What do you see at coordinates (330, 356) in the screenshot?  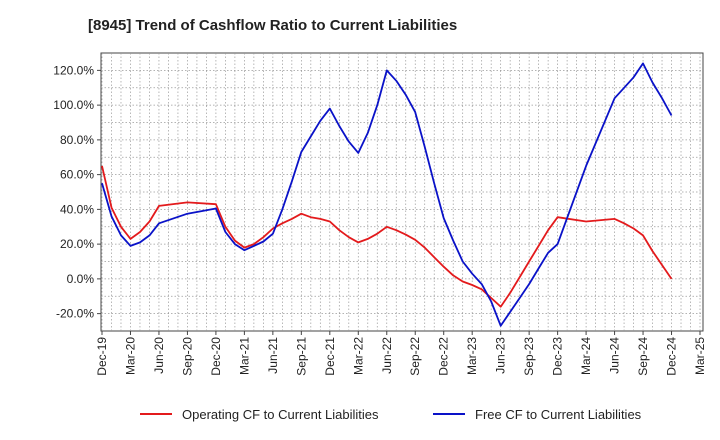 I see `x-tick-label: Dec-21` at bounding box center [330, 356].